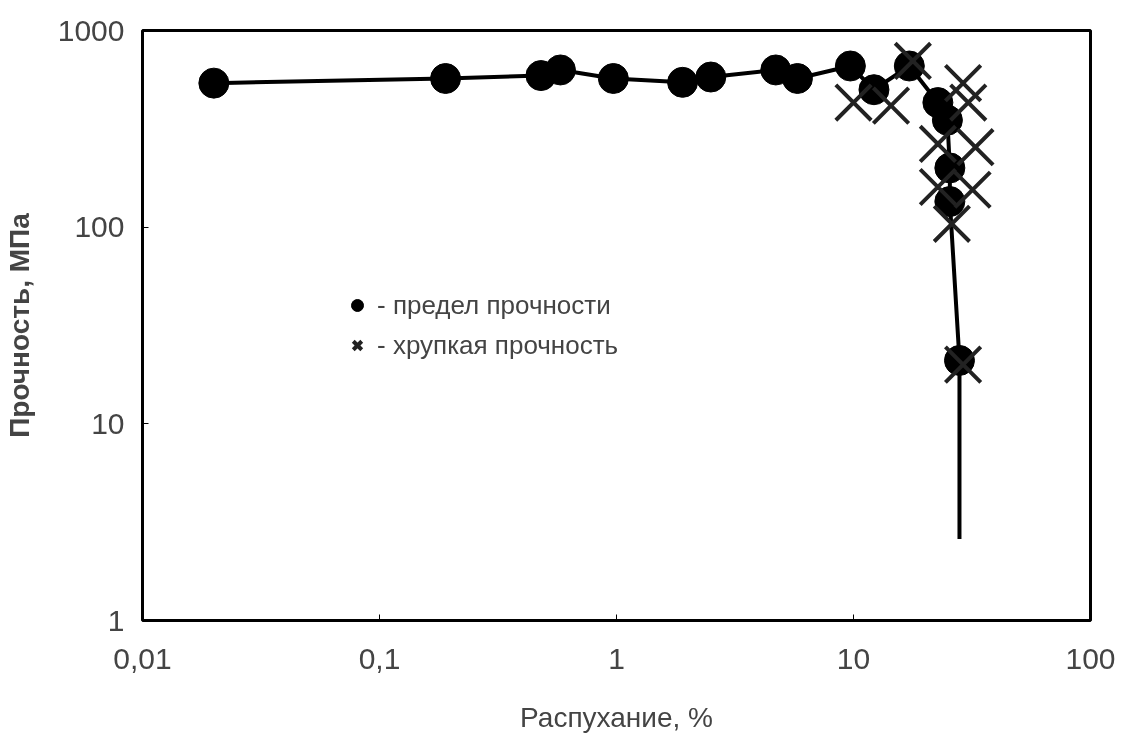 The height and width of the screenshot is (742, 1138). What do you see at coordinates (498, 345) in the screenshot?
I see `legend-label: - хрупкая прочность` at bounding box center [498, 345].